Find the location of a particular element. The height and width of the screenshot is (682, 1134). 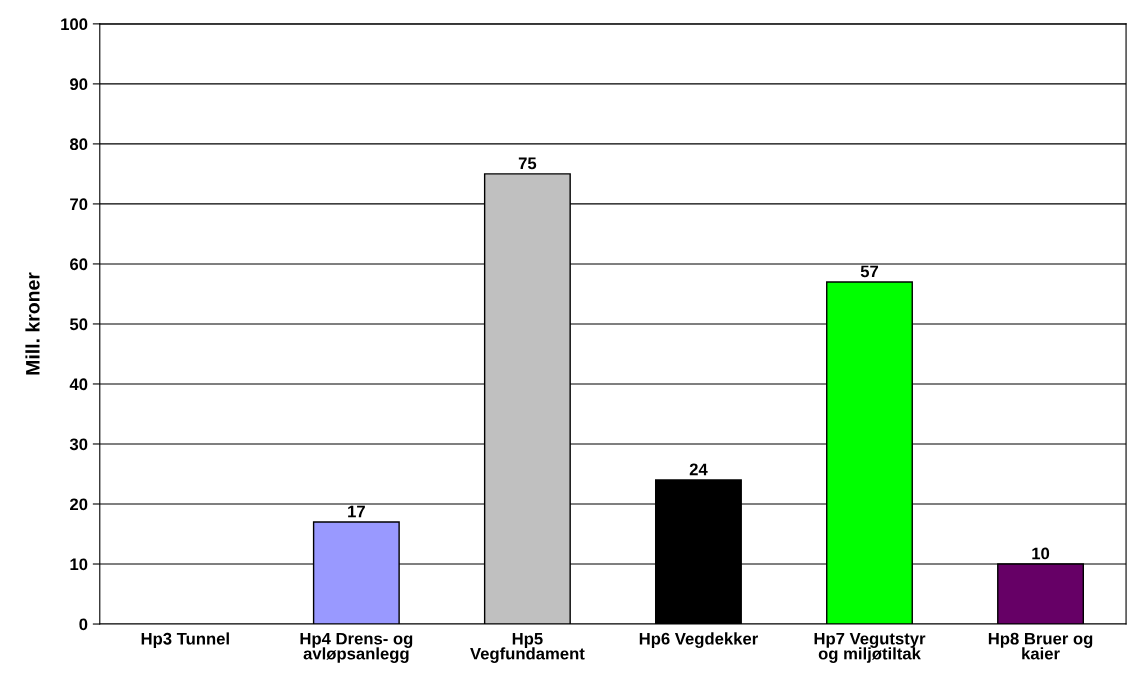

y-tick-label: 40 is located at coordinates (78, 384).